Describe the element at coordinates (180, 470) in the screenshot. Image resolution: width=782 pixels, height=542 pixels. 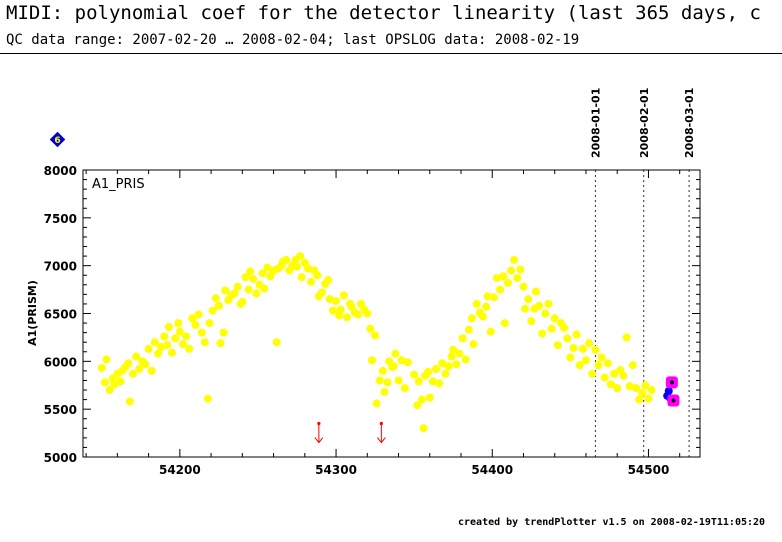
I see `x-tick-label: 54200` at that location.